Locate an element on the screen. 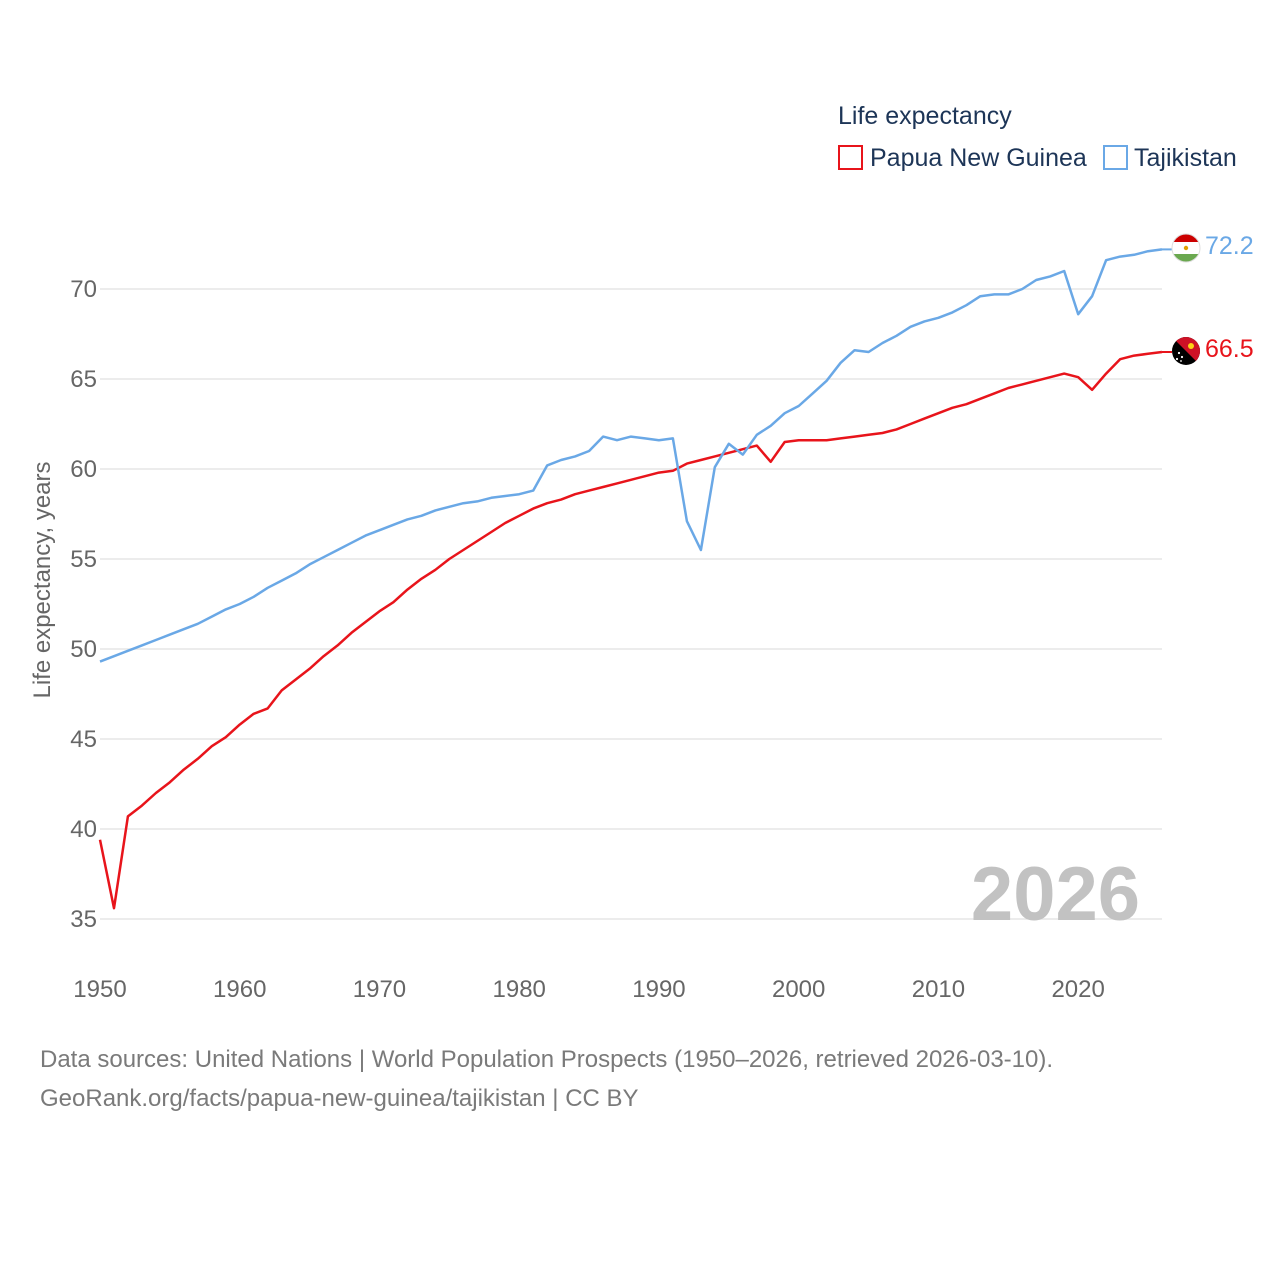 Image resolution: width=1280 pixels, height=1280 pixels. x-tick-label: 2020 is located at coordinates (1077, 989).